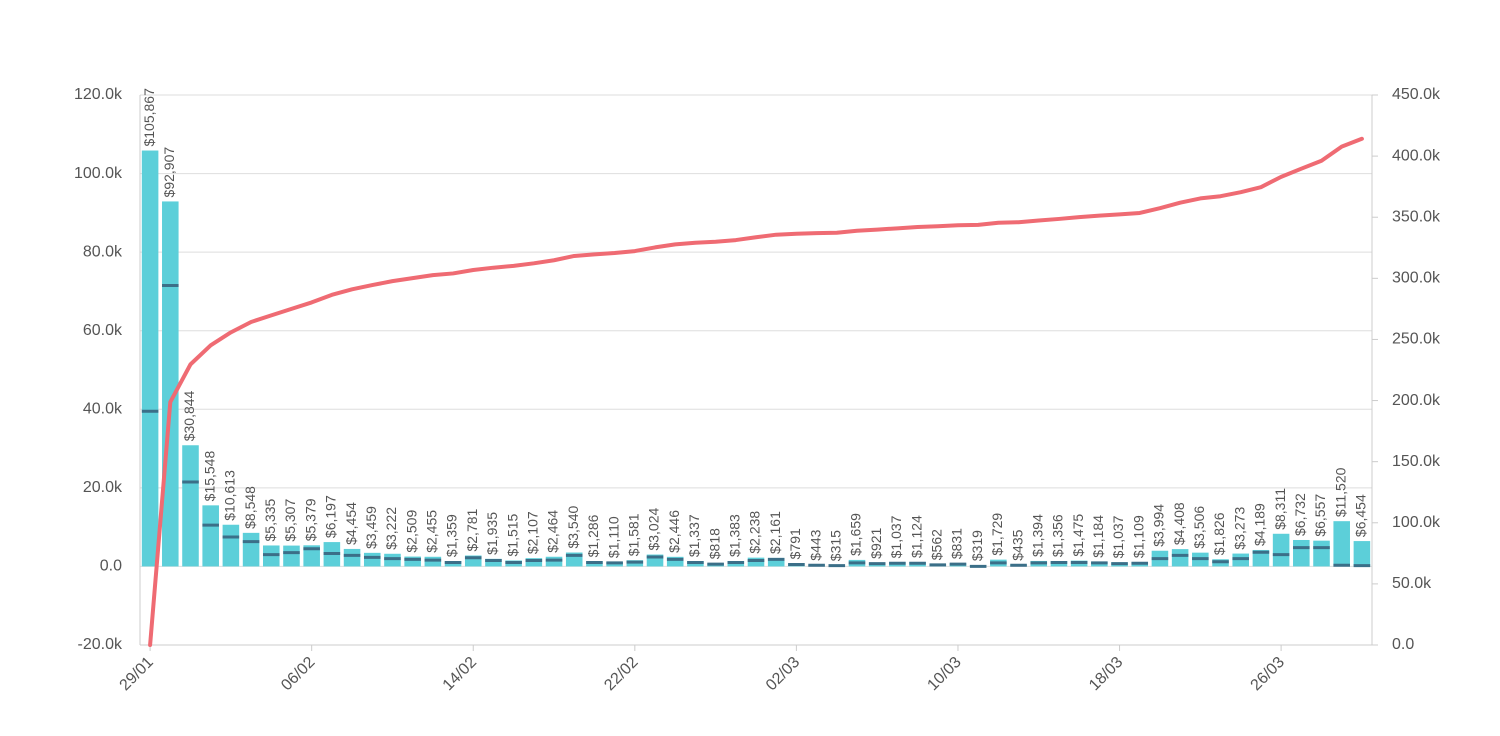 The image size is (1500, 736). Describe the element at coordinates (98, 94) in the screenshot. I see `y-tick-label: 120.0k` at that location.